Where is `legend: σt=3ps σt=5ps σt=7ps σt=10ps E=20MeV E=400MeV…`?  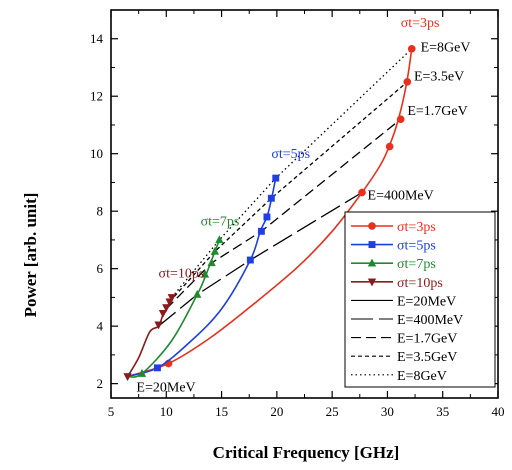
legend: σt=3ps σt=5ps σt=7ps σt=10ps E=20MeV E=400MeV… is located at coordinates (420, 299).